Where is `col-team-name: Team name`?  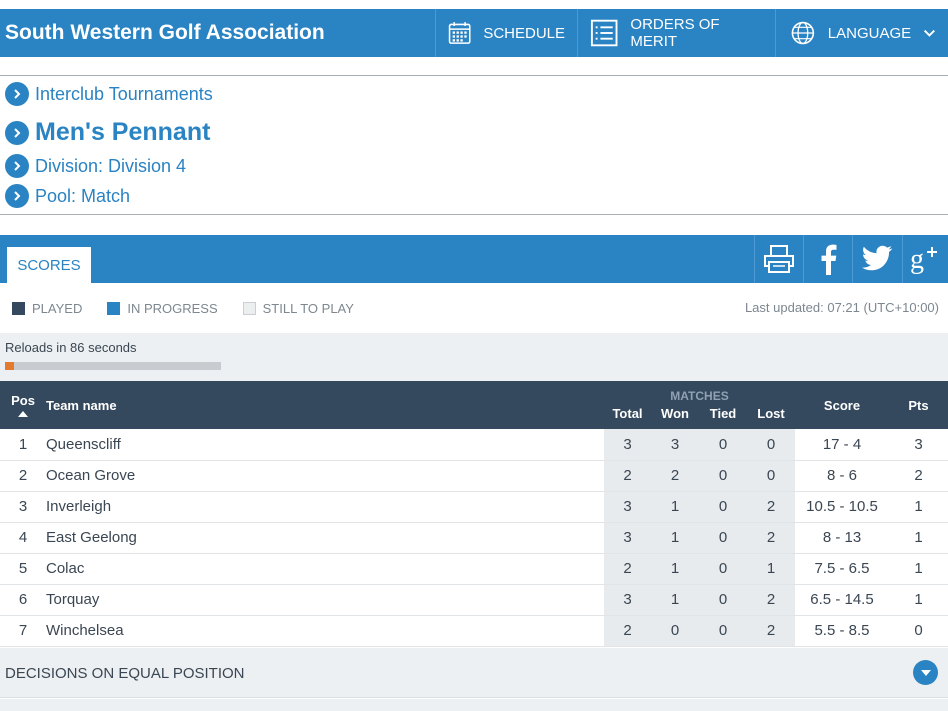 col-team-name: Team name is located at coordinates (325, 405).